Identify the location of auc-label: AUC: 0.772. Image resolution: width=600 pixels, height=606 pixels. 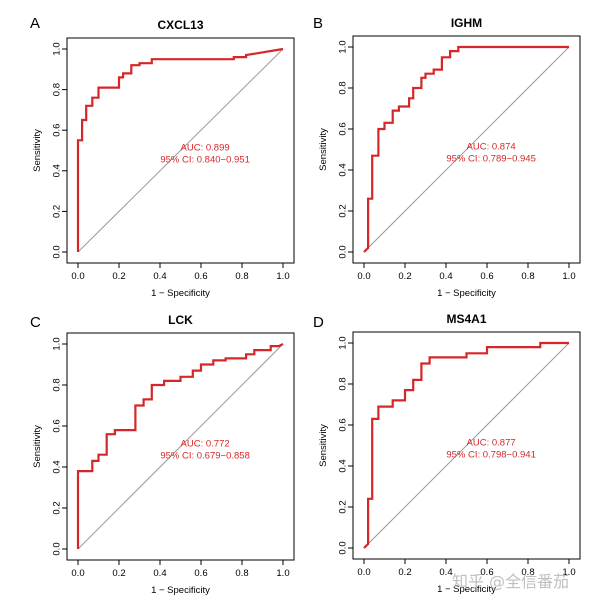
(205, 444).